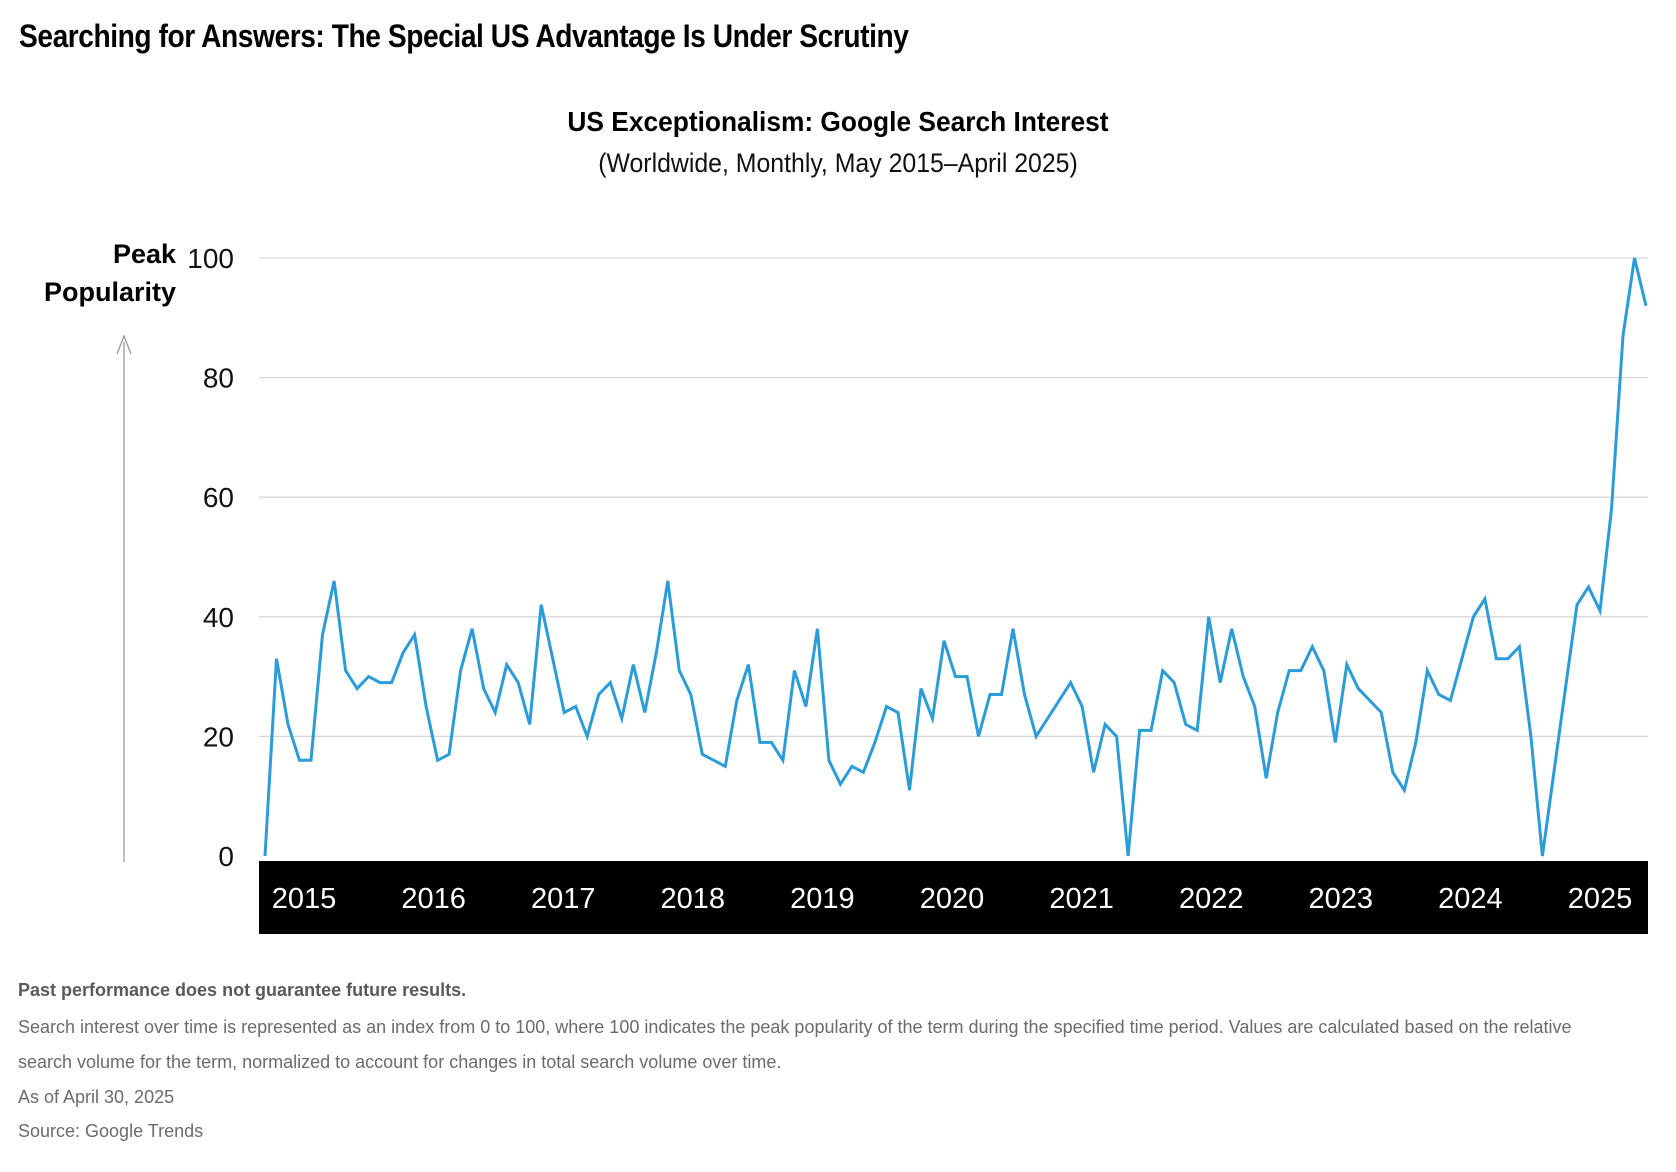  I want to click on x-tick-label: 2021, so click(1081, 899).